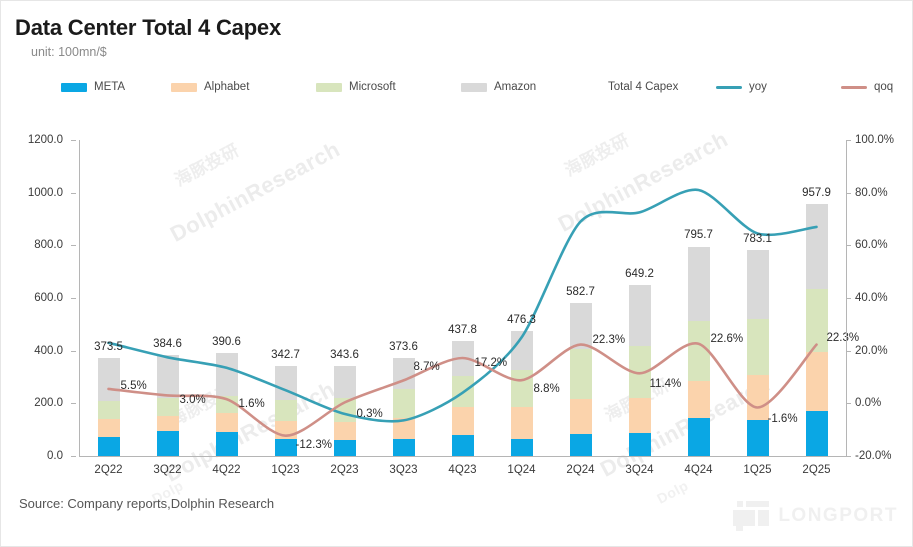  I want to click on bar-4q22, so click(226, 404).